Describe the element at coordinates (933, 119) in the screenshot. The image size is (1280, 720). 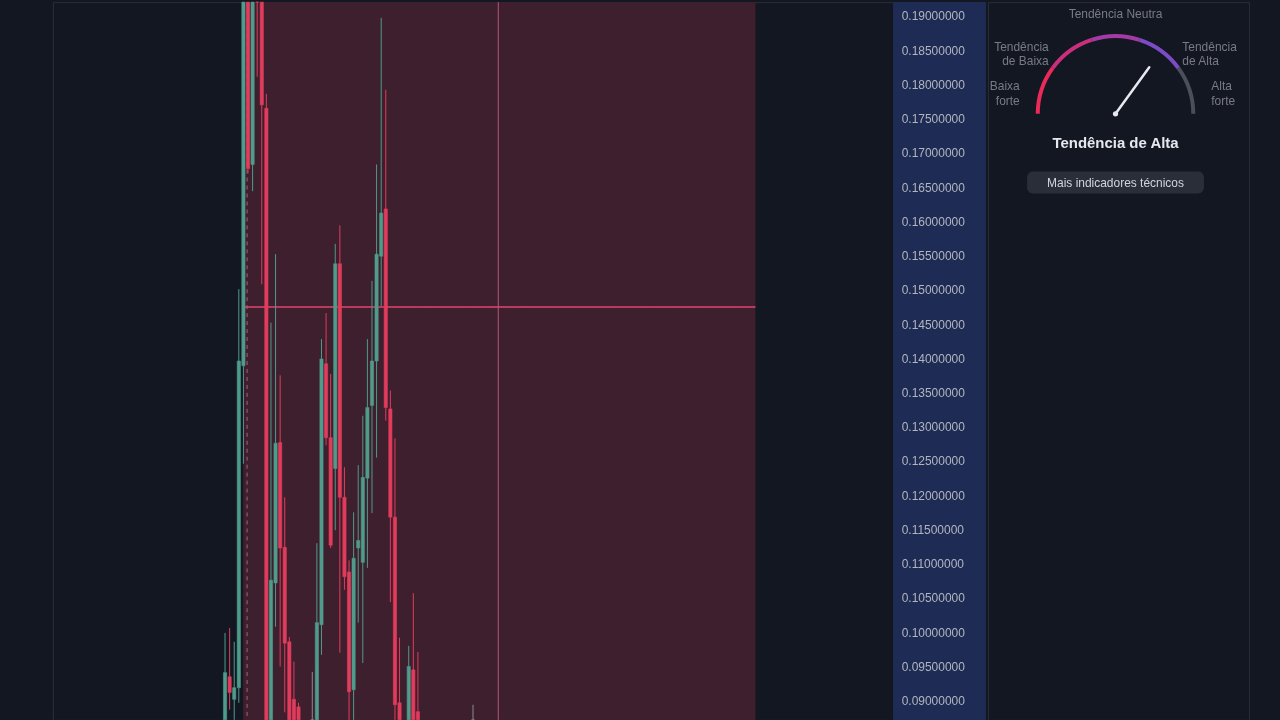
I see `y-tick-label: 0.17500000` at that location.